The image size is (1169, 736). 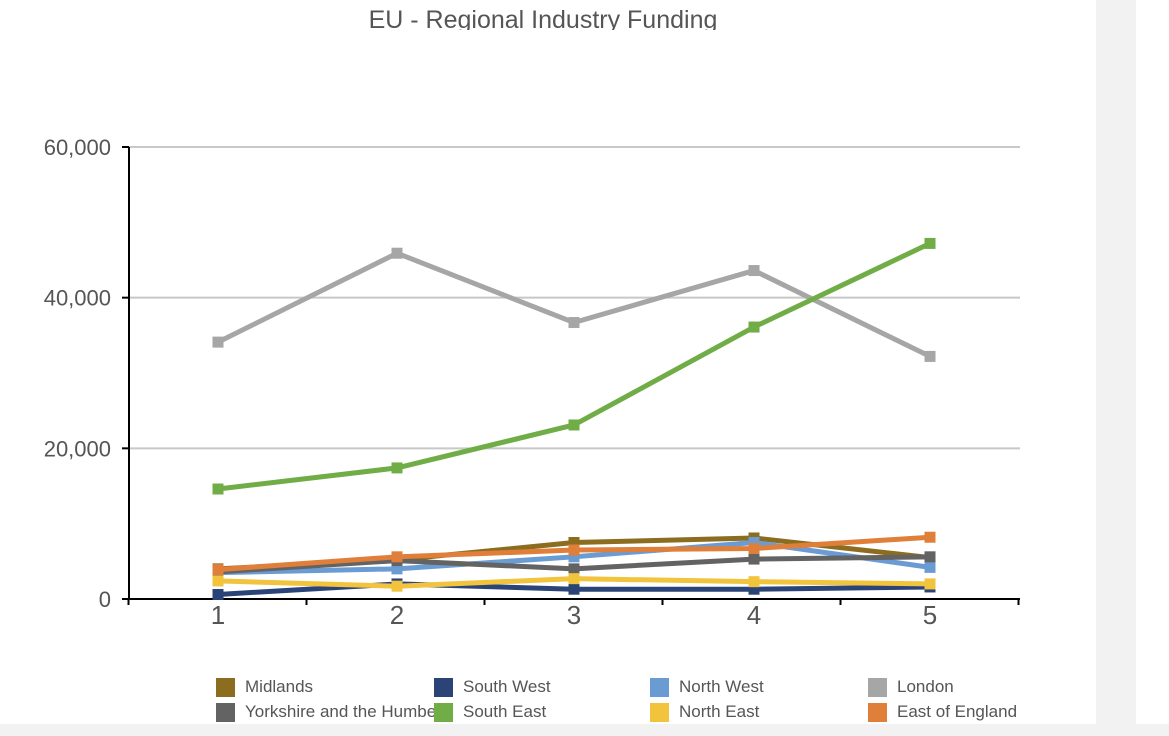 I want to click on side-panel, so click(x=1152, y=362).